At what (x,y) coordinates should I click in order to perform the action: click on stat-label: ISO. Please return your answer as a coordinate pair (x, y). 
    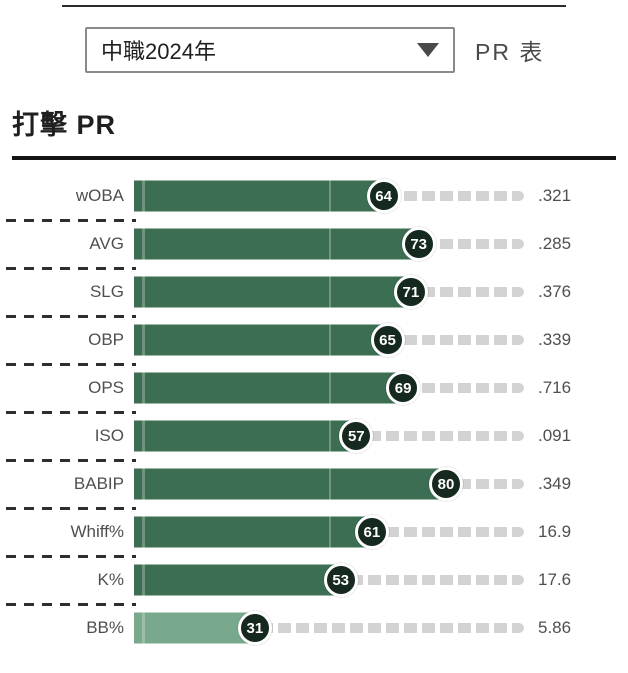
    Looking at the image, I should click on (109, 435).